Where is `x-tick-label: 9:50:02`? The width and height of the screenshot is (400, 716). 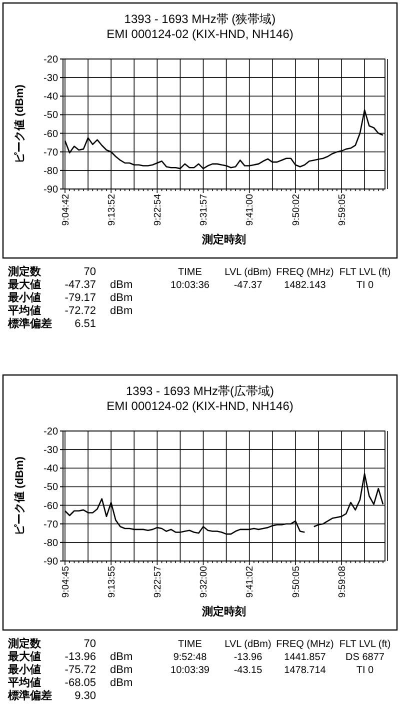
x-tick-label: 9:50:02 is located at coordinates (296, 210).